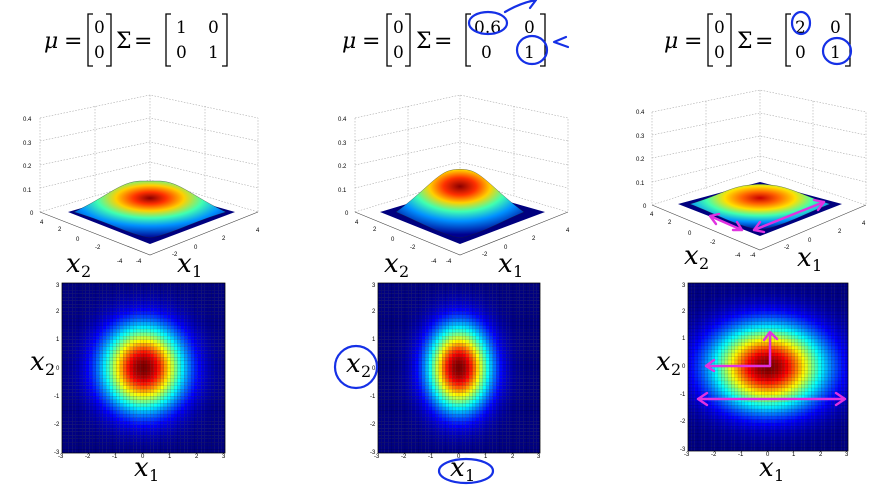  I want to click on z-tick: 0, so click(645, 207).